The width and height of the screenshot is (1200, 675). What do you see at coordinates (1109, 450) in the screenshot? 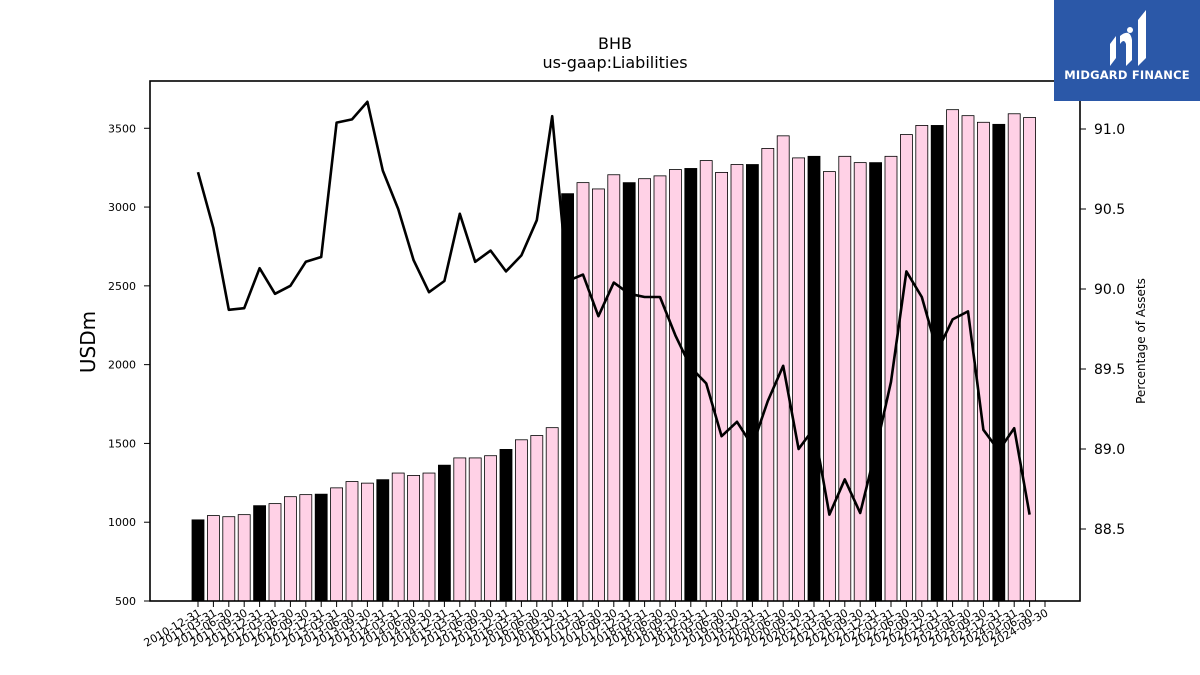
I see `y2-tick-label: 89.0` at bounding box center [1109, 450].